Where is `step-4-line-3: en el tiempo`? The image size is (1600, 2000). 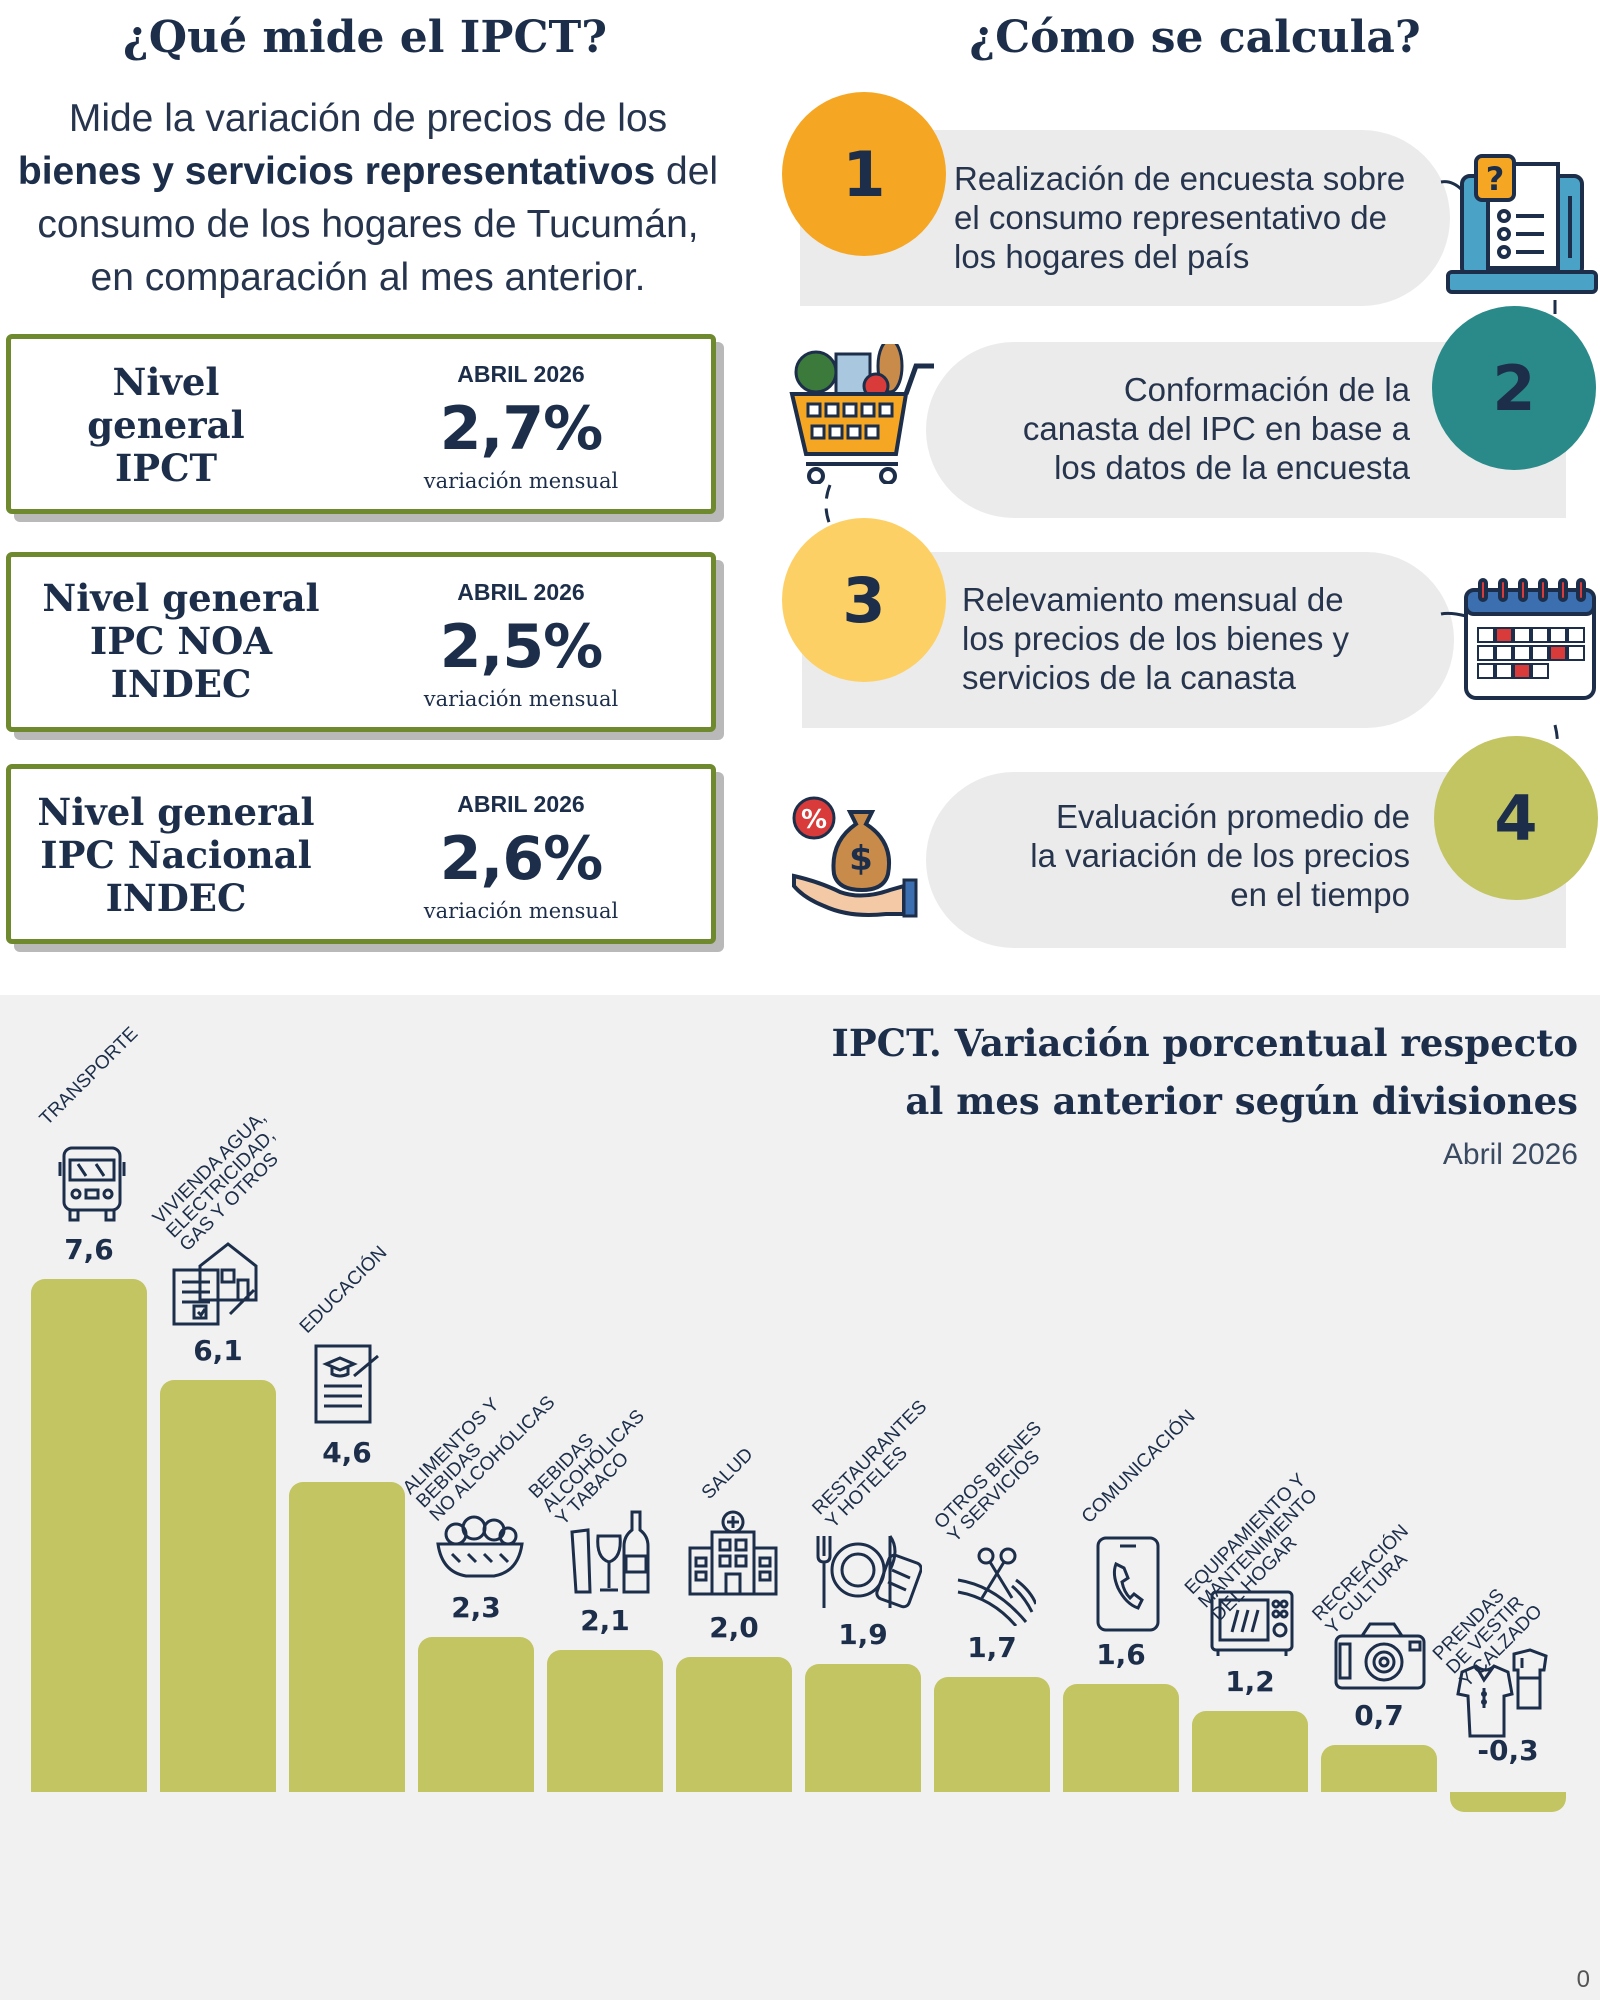
step-4-line-3: en el tiempo is located at coordinates (1320, 894).